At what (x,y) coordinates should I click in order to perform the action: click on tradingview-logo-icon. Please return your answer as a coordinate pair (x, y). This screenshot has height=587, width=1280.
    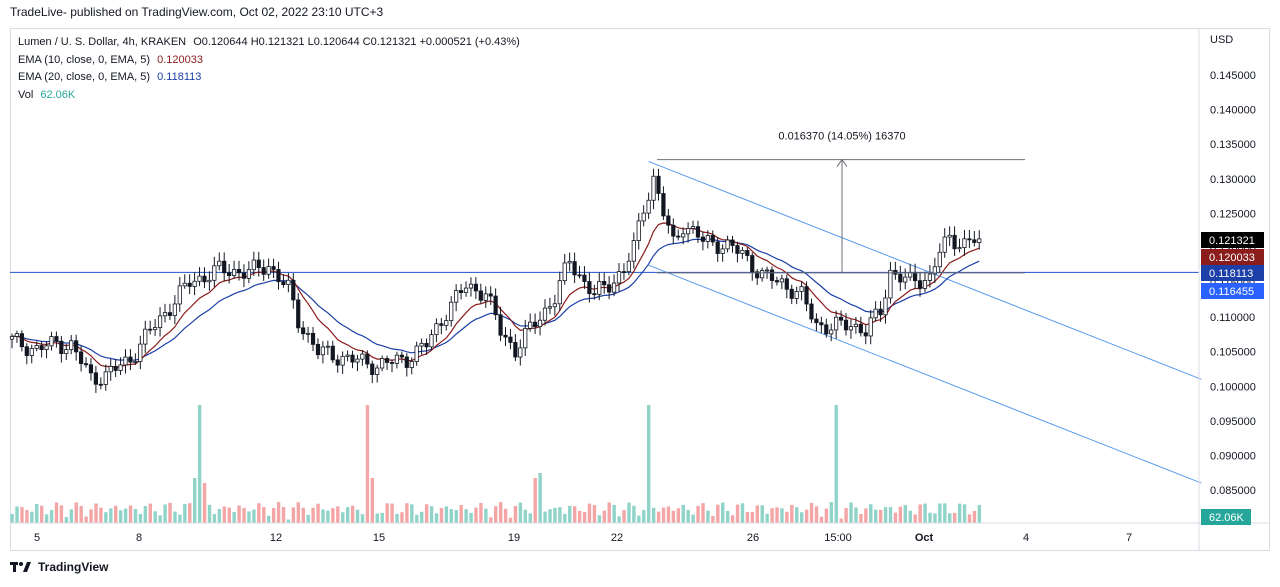
    Looking at the image, I should click on (20, 567).